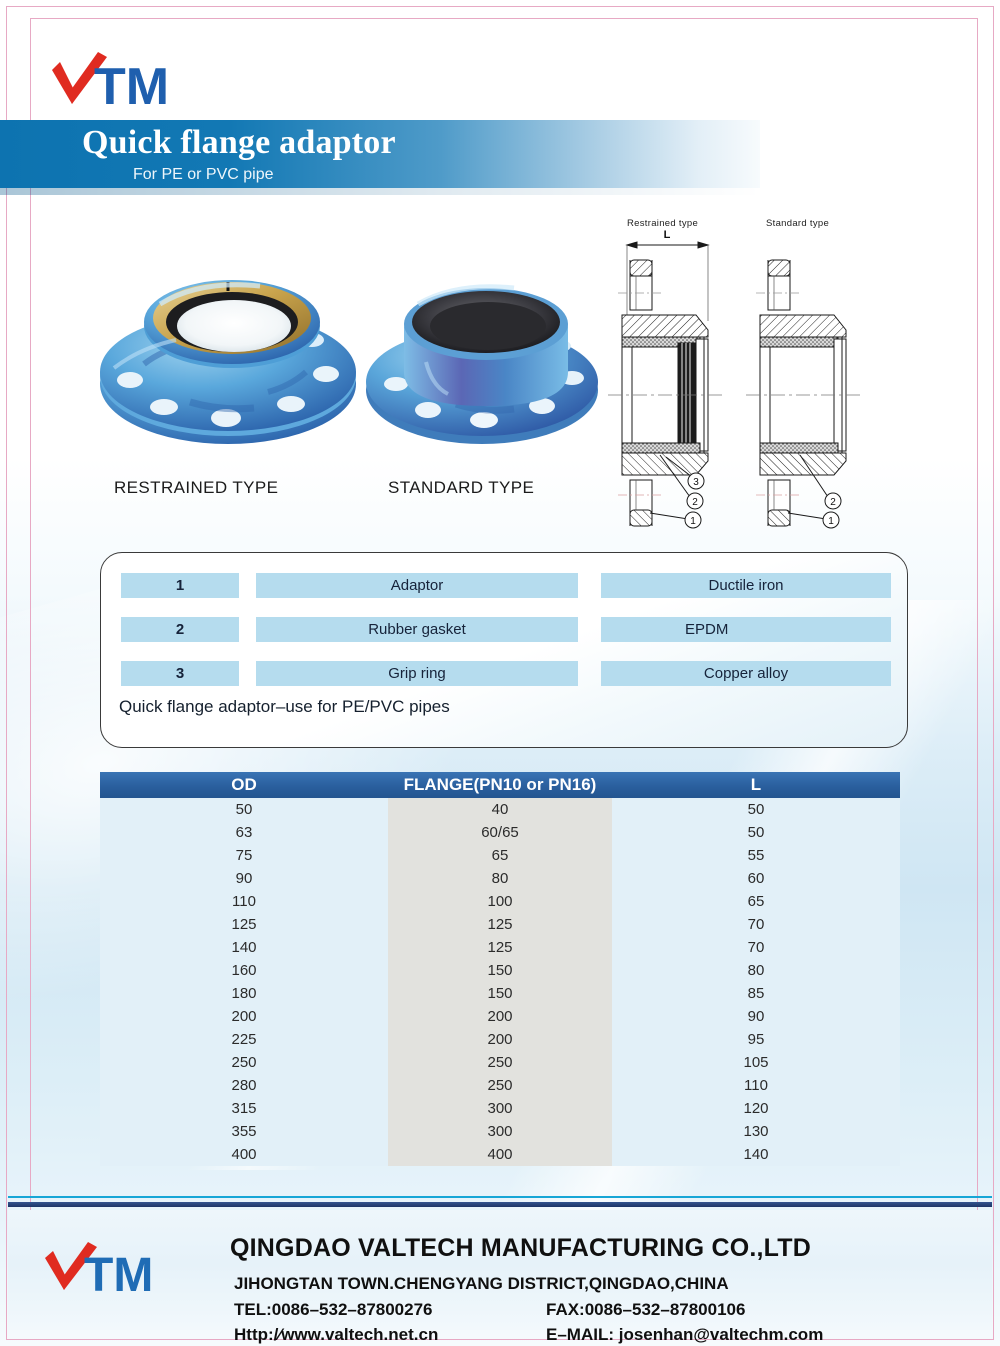  What do you see at coordinates (756, 1062) in the screenshot?
I see `cell-l: 105` at bounding box center [756, 1062].